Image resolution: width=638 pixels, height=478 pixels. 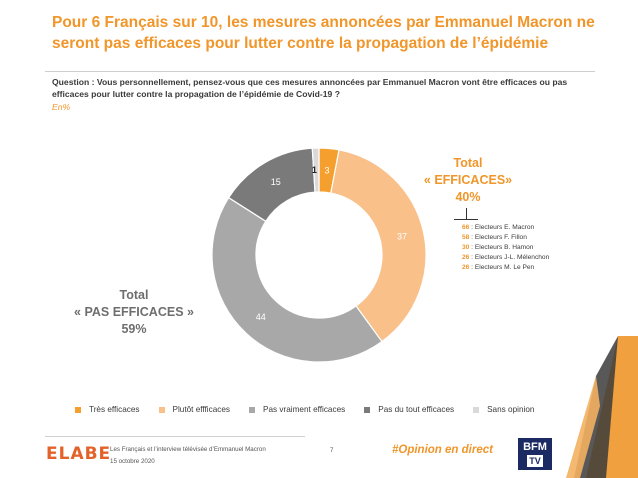 I want to click on total-efficaces-line2: « EFFICACES», so click(x=468, y=180).